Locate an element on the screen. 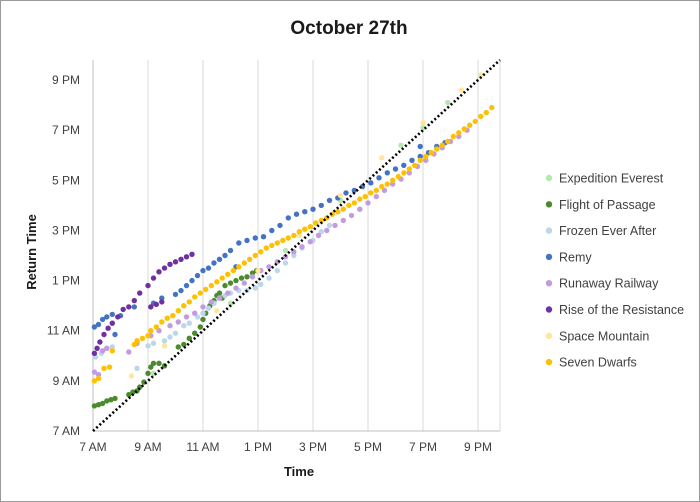 This screenshot has height=502, width=700. y-tick-label: 9 AM is located at coordinates (66, 381).